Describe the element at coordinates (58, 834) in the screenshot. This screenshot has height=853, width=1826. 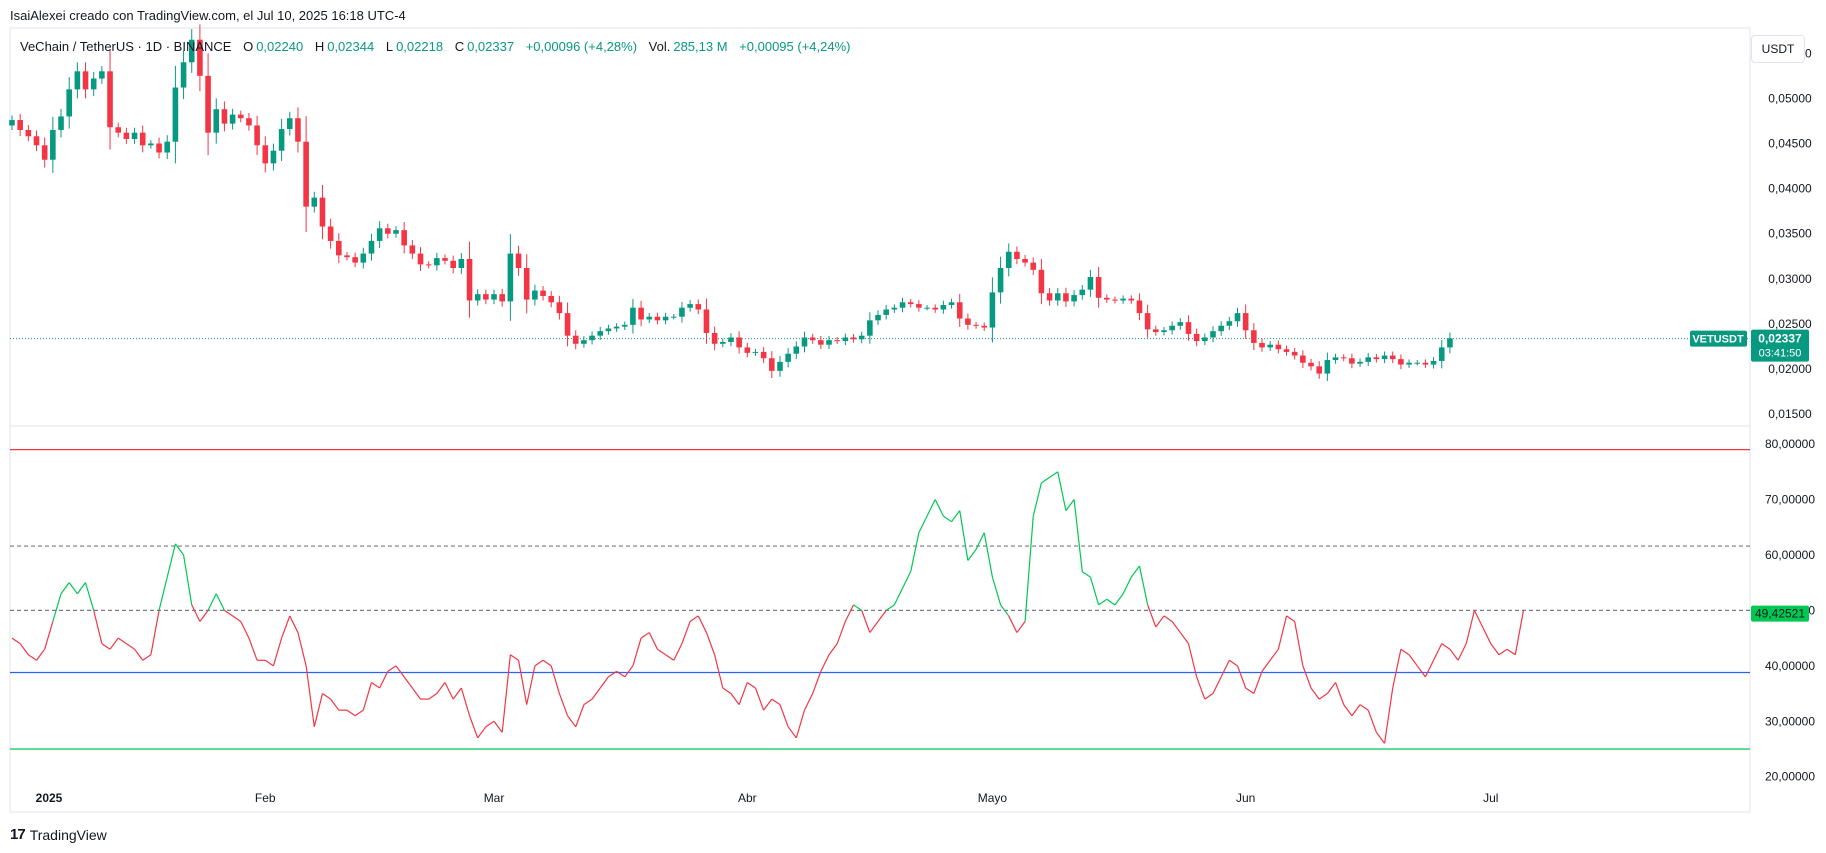
I see `tradingview-brand: 17 TradingView` at that location.